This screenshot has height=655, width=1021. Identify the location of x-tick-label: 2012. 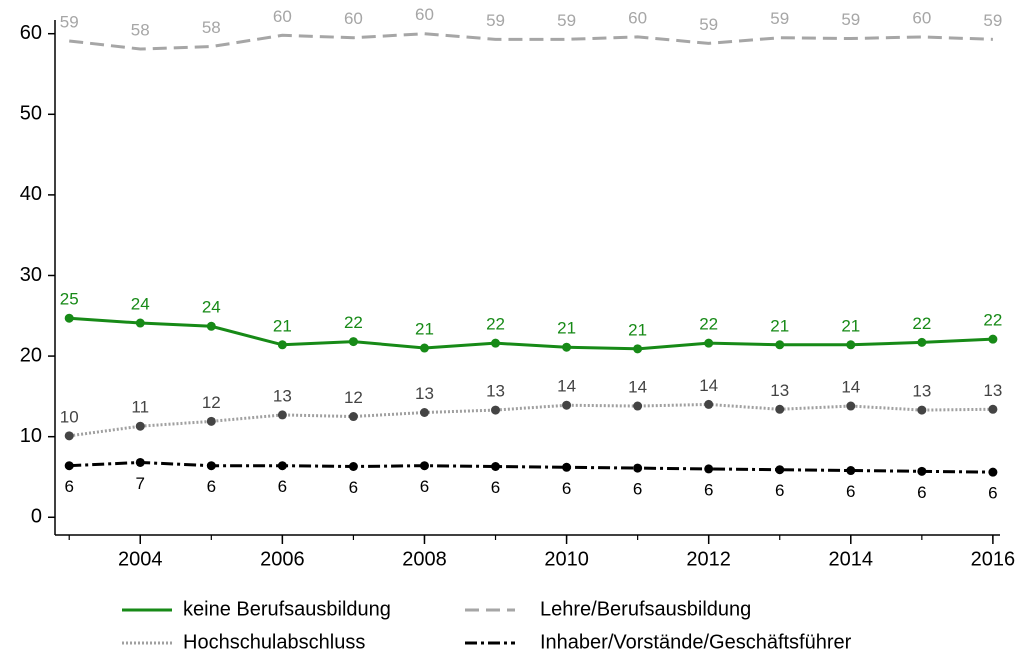
(708, 559).